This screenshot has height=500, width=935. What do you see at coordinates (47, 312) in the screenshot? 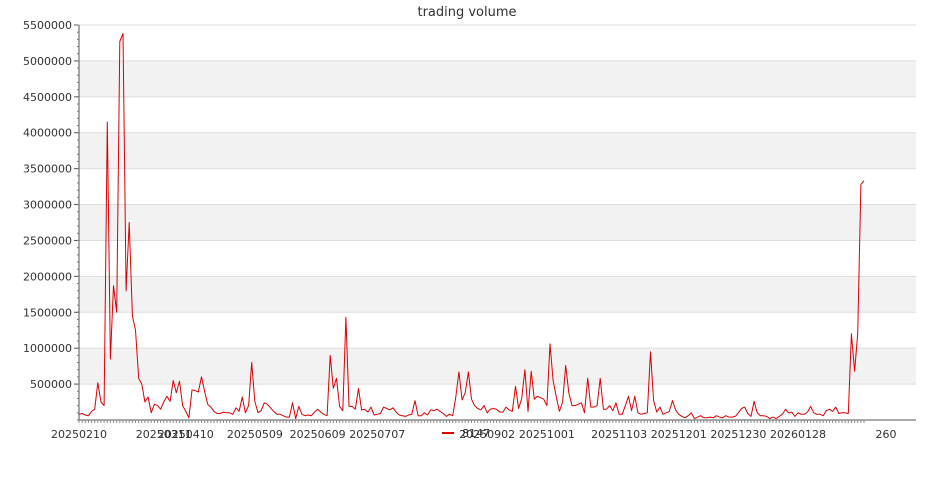
I see `y-tick-label: 1500000` at bounding box center [47, 312].